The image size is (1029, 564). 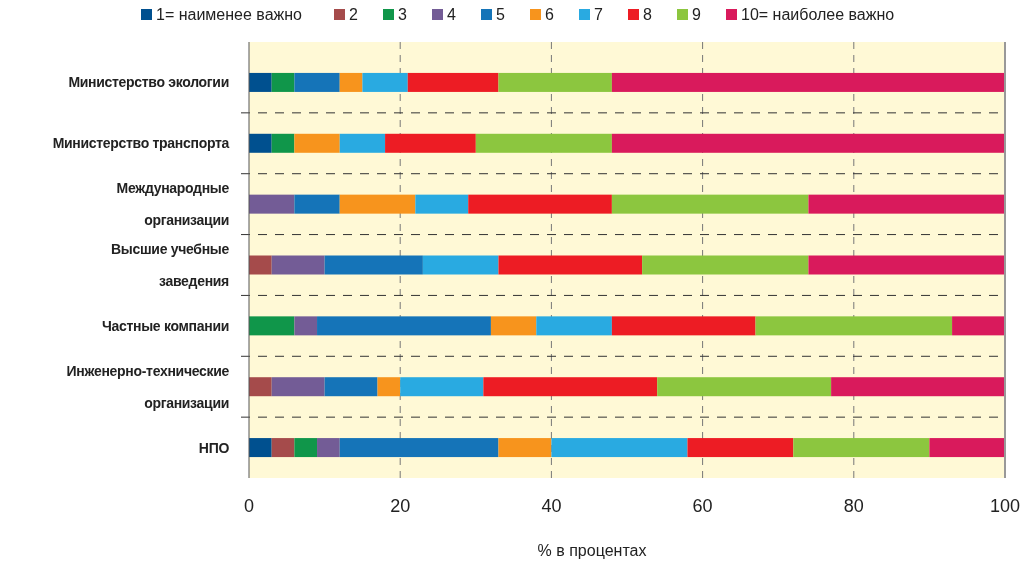 What do you see at coordinates (148, 386) in the screenshot?
I see `y-tick-label: Инженерно-технические организации` at bounding box center [148, 386].